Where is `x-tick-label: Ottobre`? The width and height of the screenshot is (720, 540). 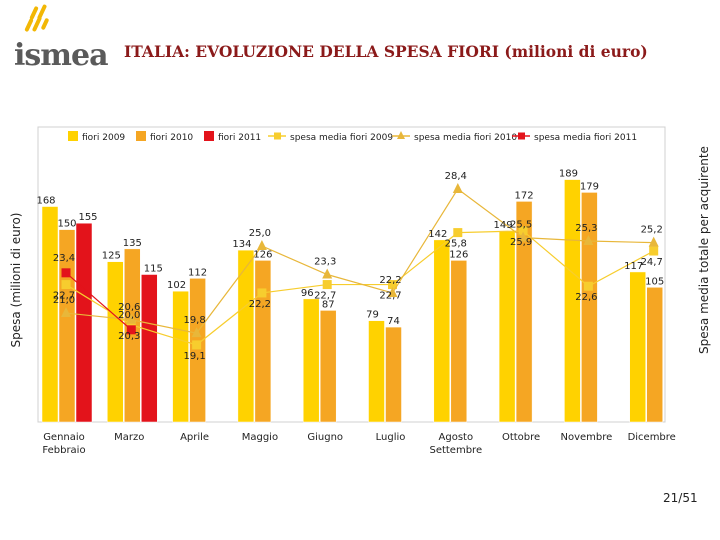
x-tick-label: Ottobre is located at coordinates (521, 437).